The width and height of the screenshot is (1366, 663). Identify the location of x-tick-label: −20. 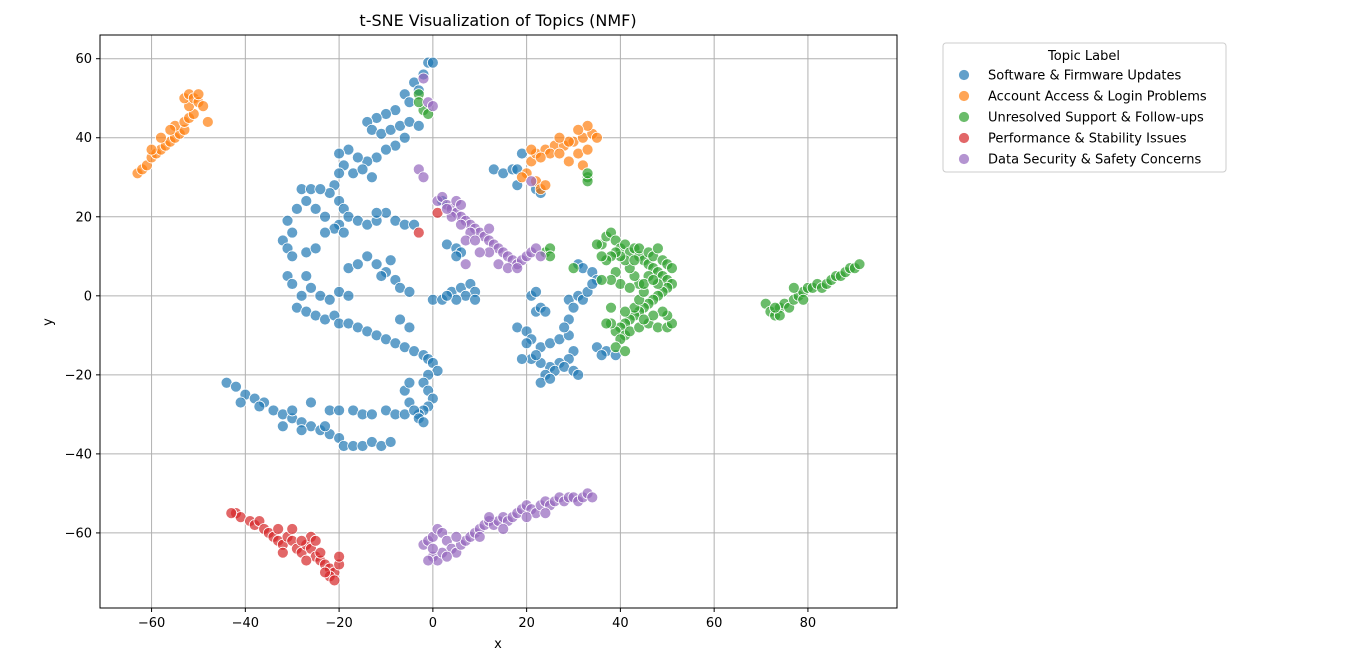
(338, 623).